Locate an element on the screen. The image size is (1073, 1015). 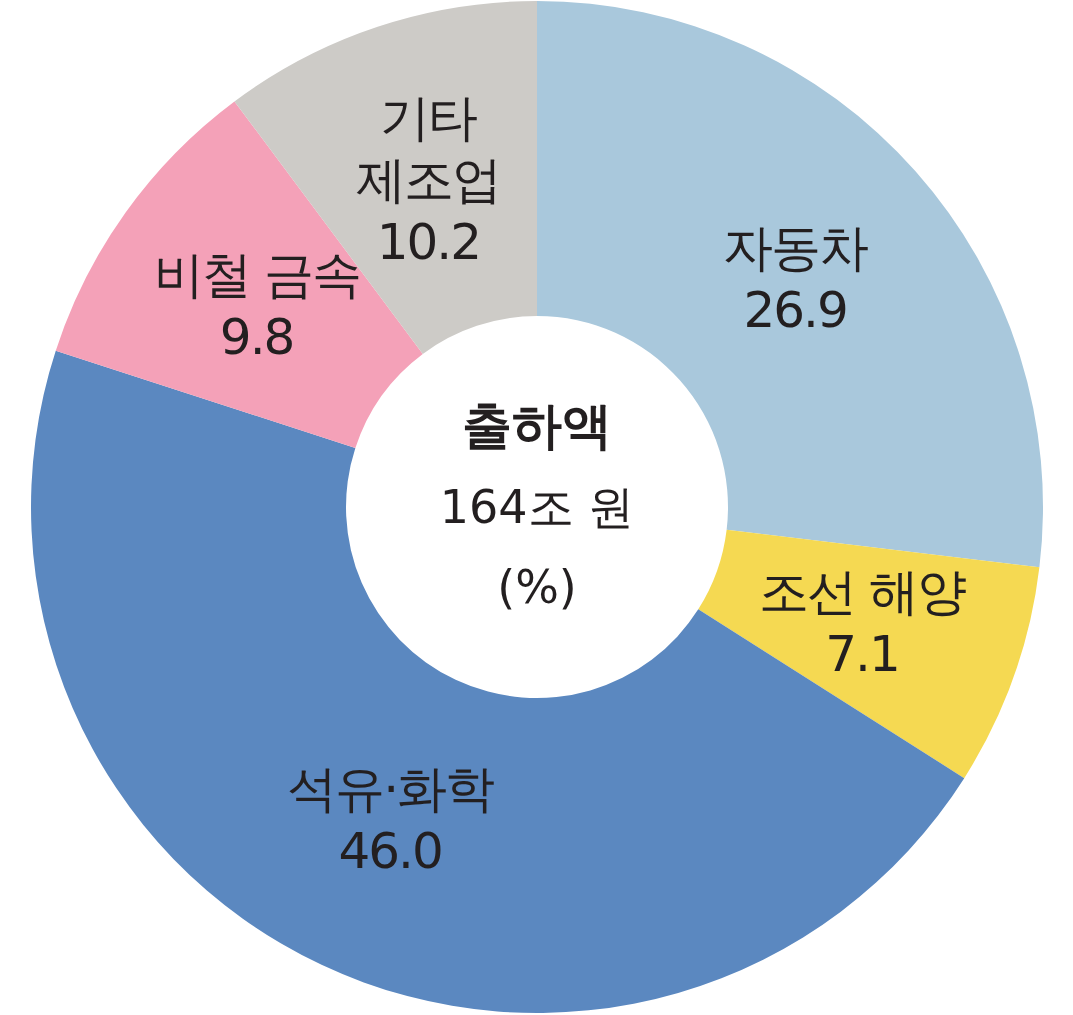
text: 164조 원 is located at coordinates (537, 507).